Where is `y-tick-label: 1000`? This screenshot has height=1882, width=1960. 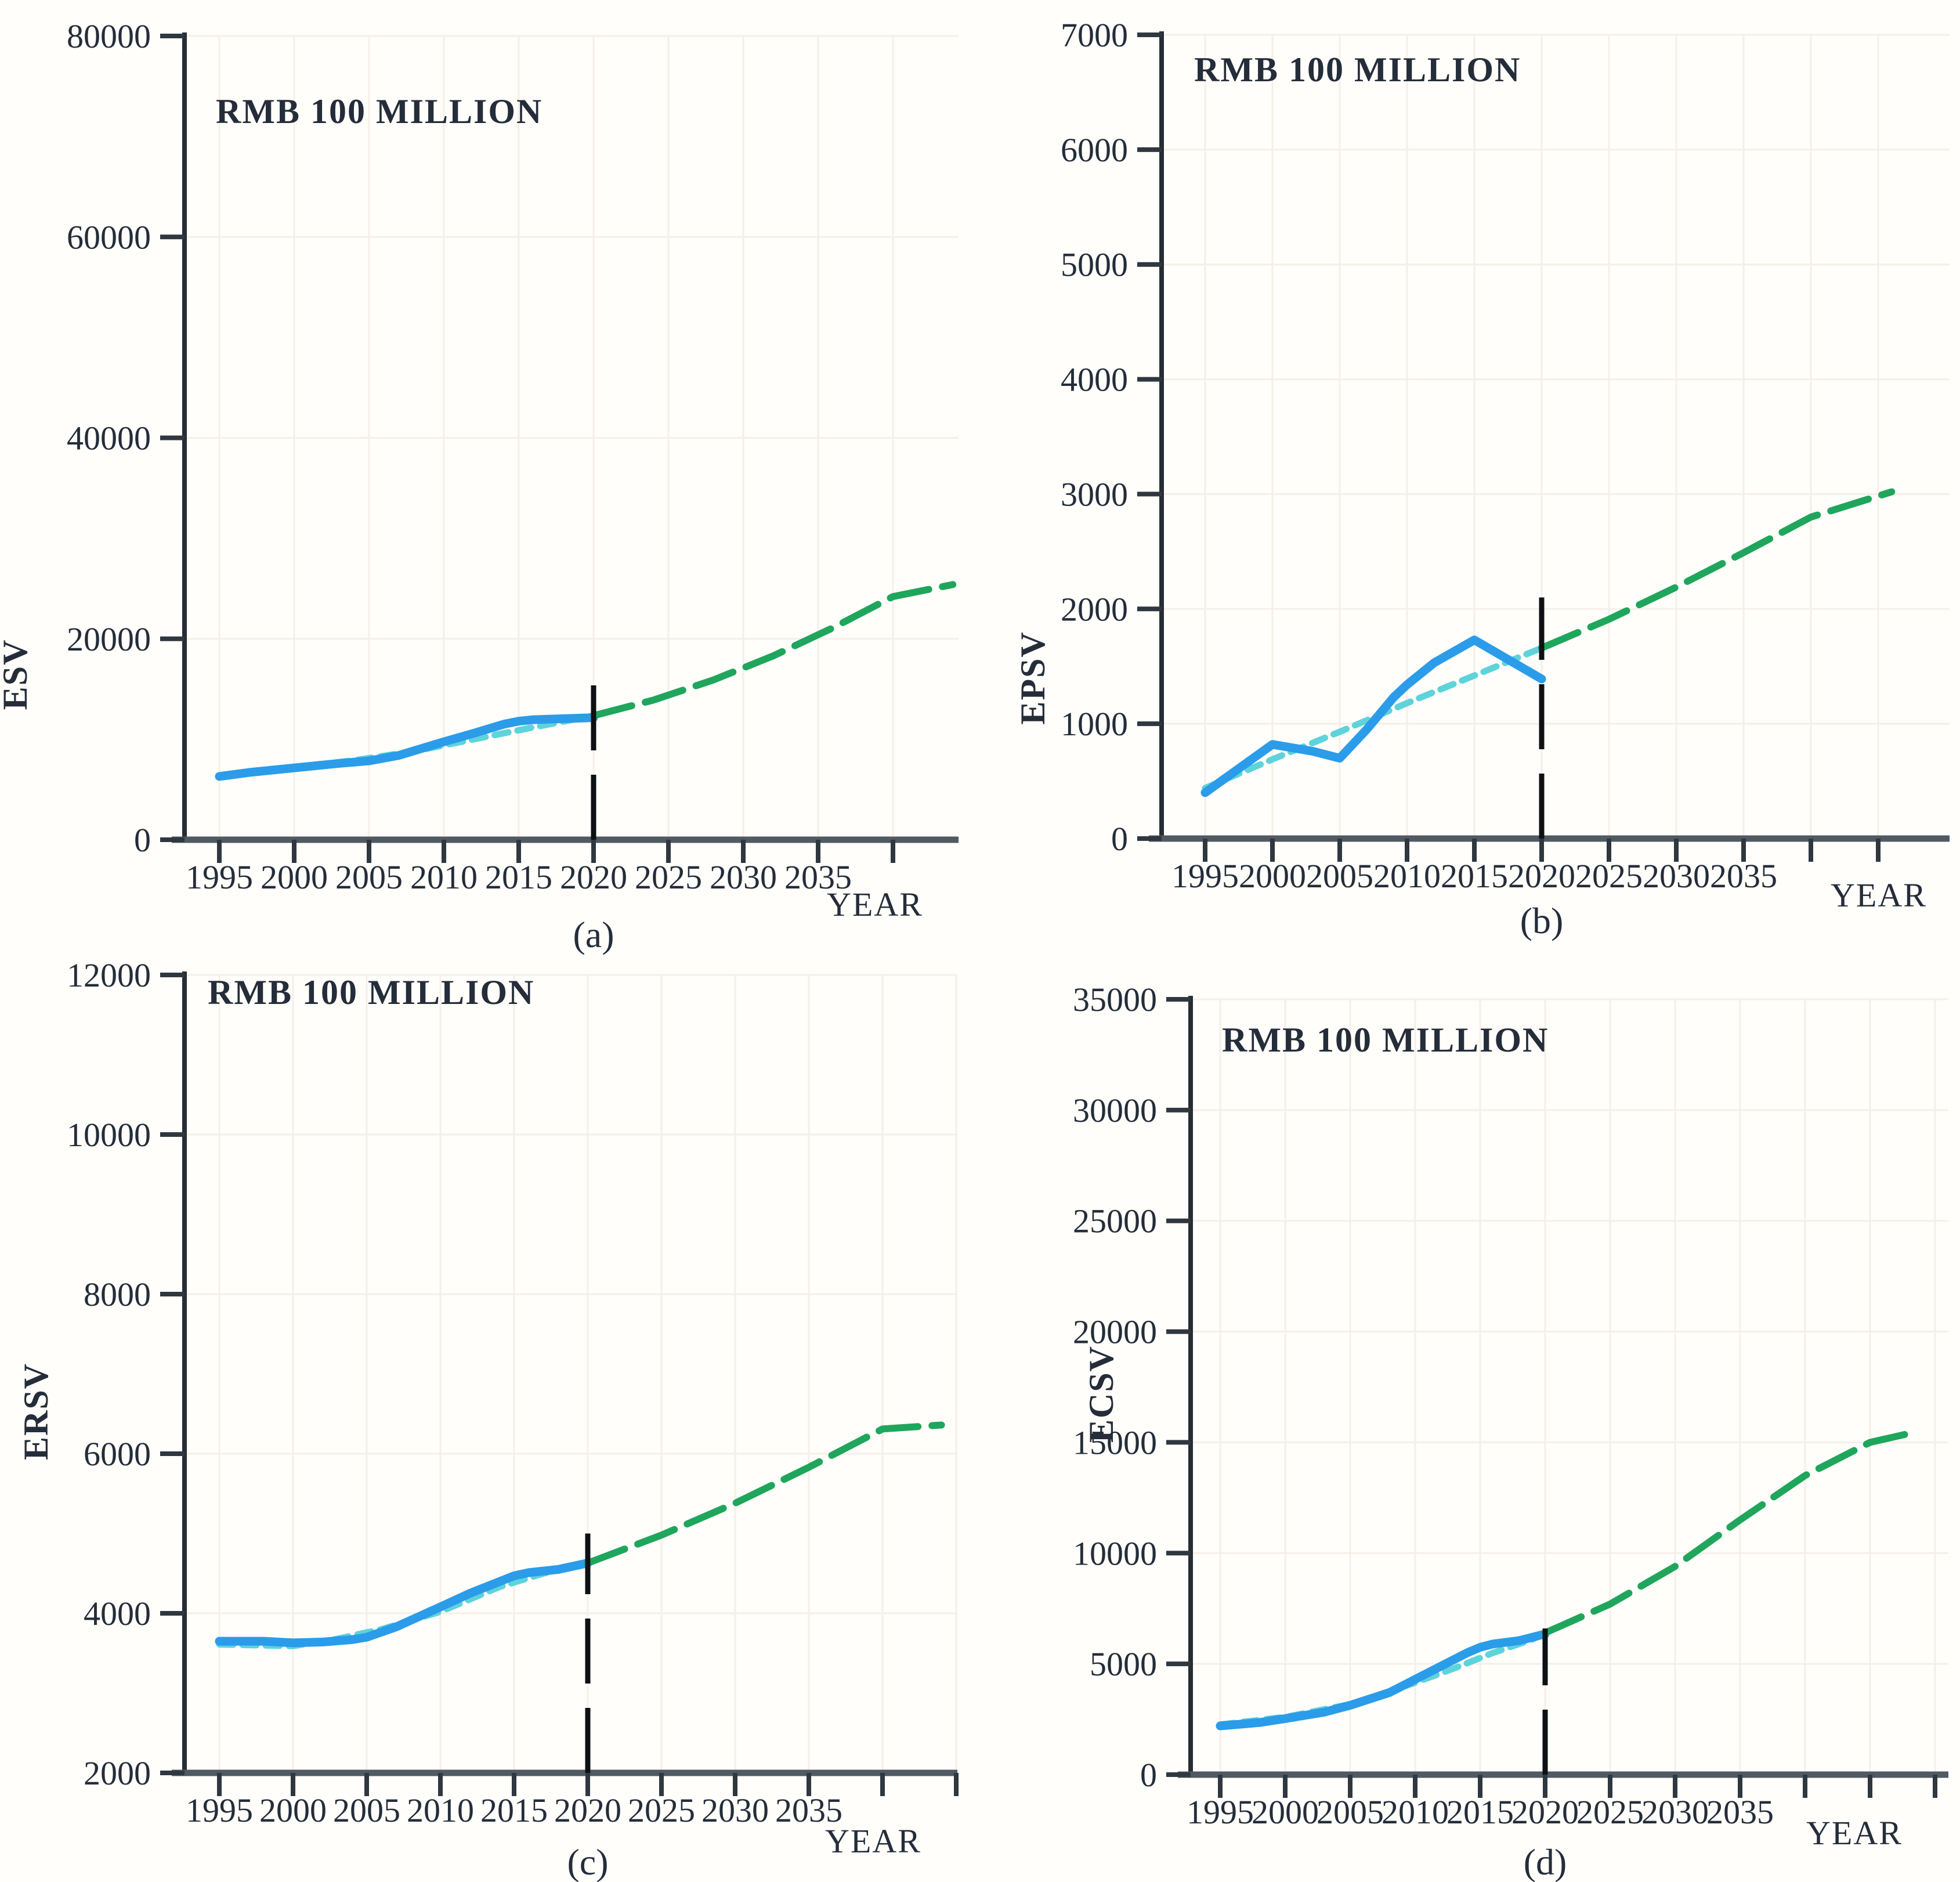
y-tick-label: 1000 is located at coordinates (1094, 724).